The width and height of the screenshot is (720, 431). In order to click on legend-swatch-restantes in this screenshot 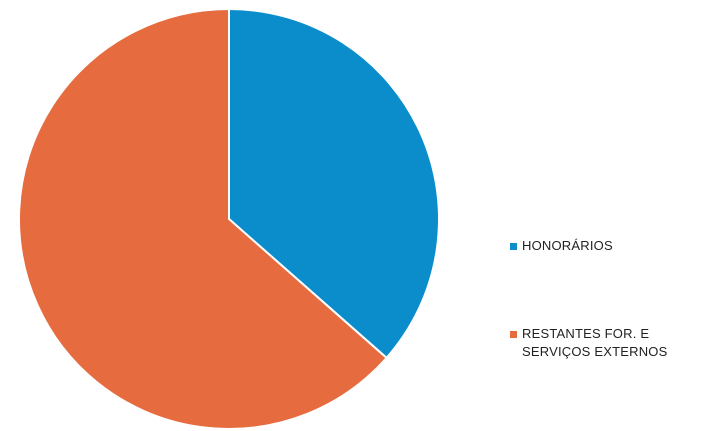, I will do `click(513, 334)`.